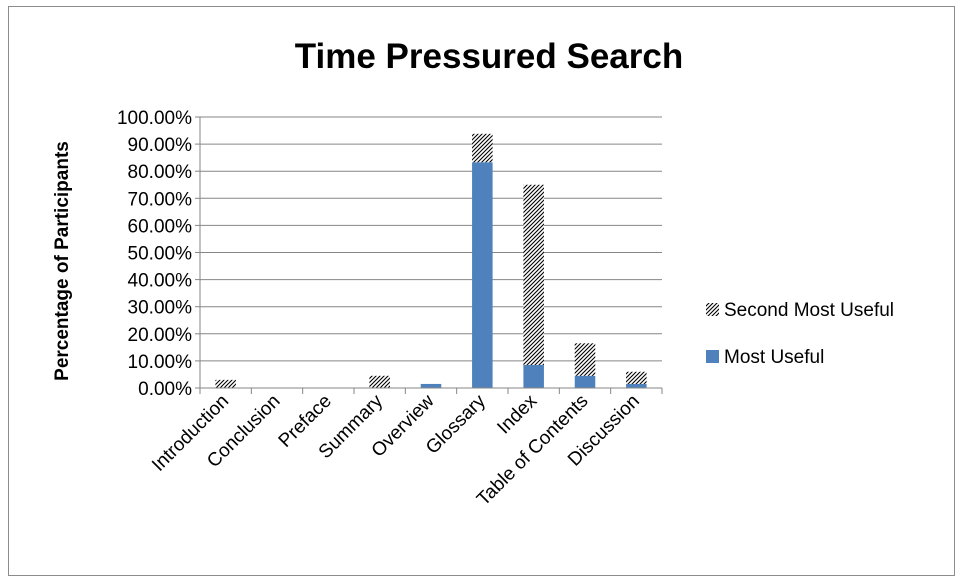  What do you see at coordinates (160, 281) in the screenshot?
I see `y-tick-label: 40.00%` at bounding box center [160, 281].